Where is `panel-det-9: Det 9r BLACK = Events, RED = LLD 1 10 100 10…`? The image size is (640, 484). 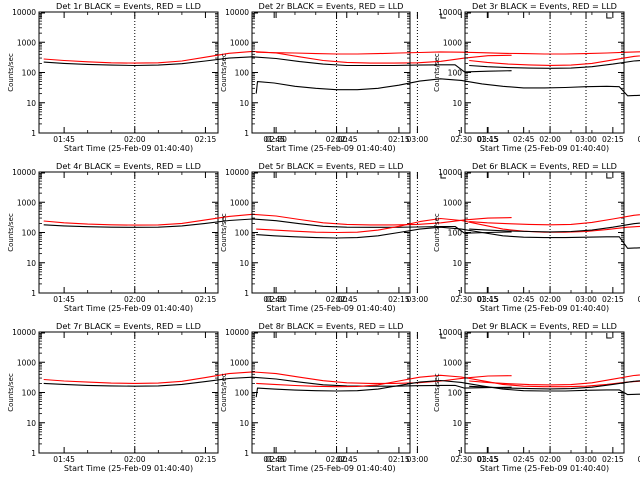
panel-det-9: Det 9r BLACK = Events, RED = LLD 1 10 100 10… is located at coordinates (536, 397).